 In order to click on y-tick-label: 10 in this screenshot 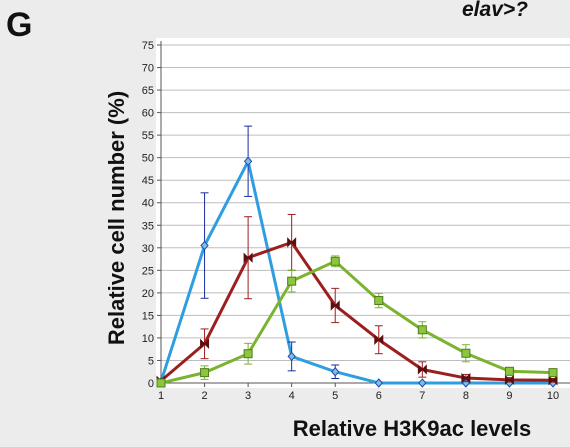, I will do `click(148, 339)`.